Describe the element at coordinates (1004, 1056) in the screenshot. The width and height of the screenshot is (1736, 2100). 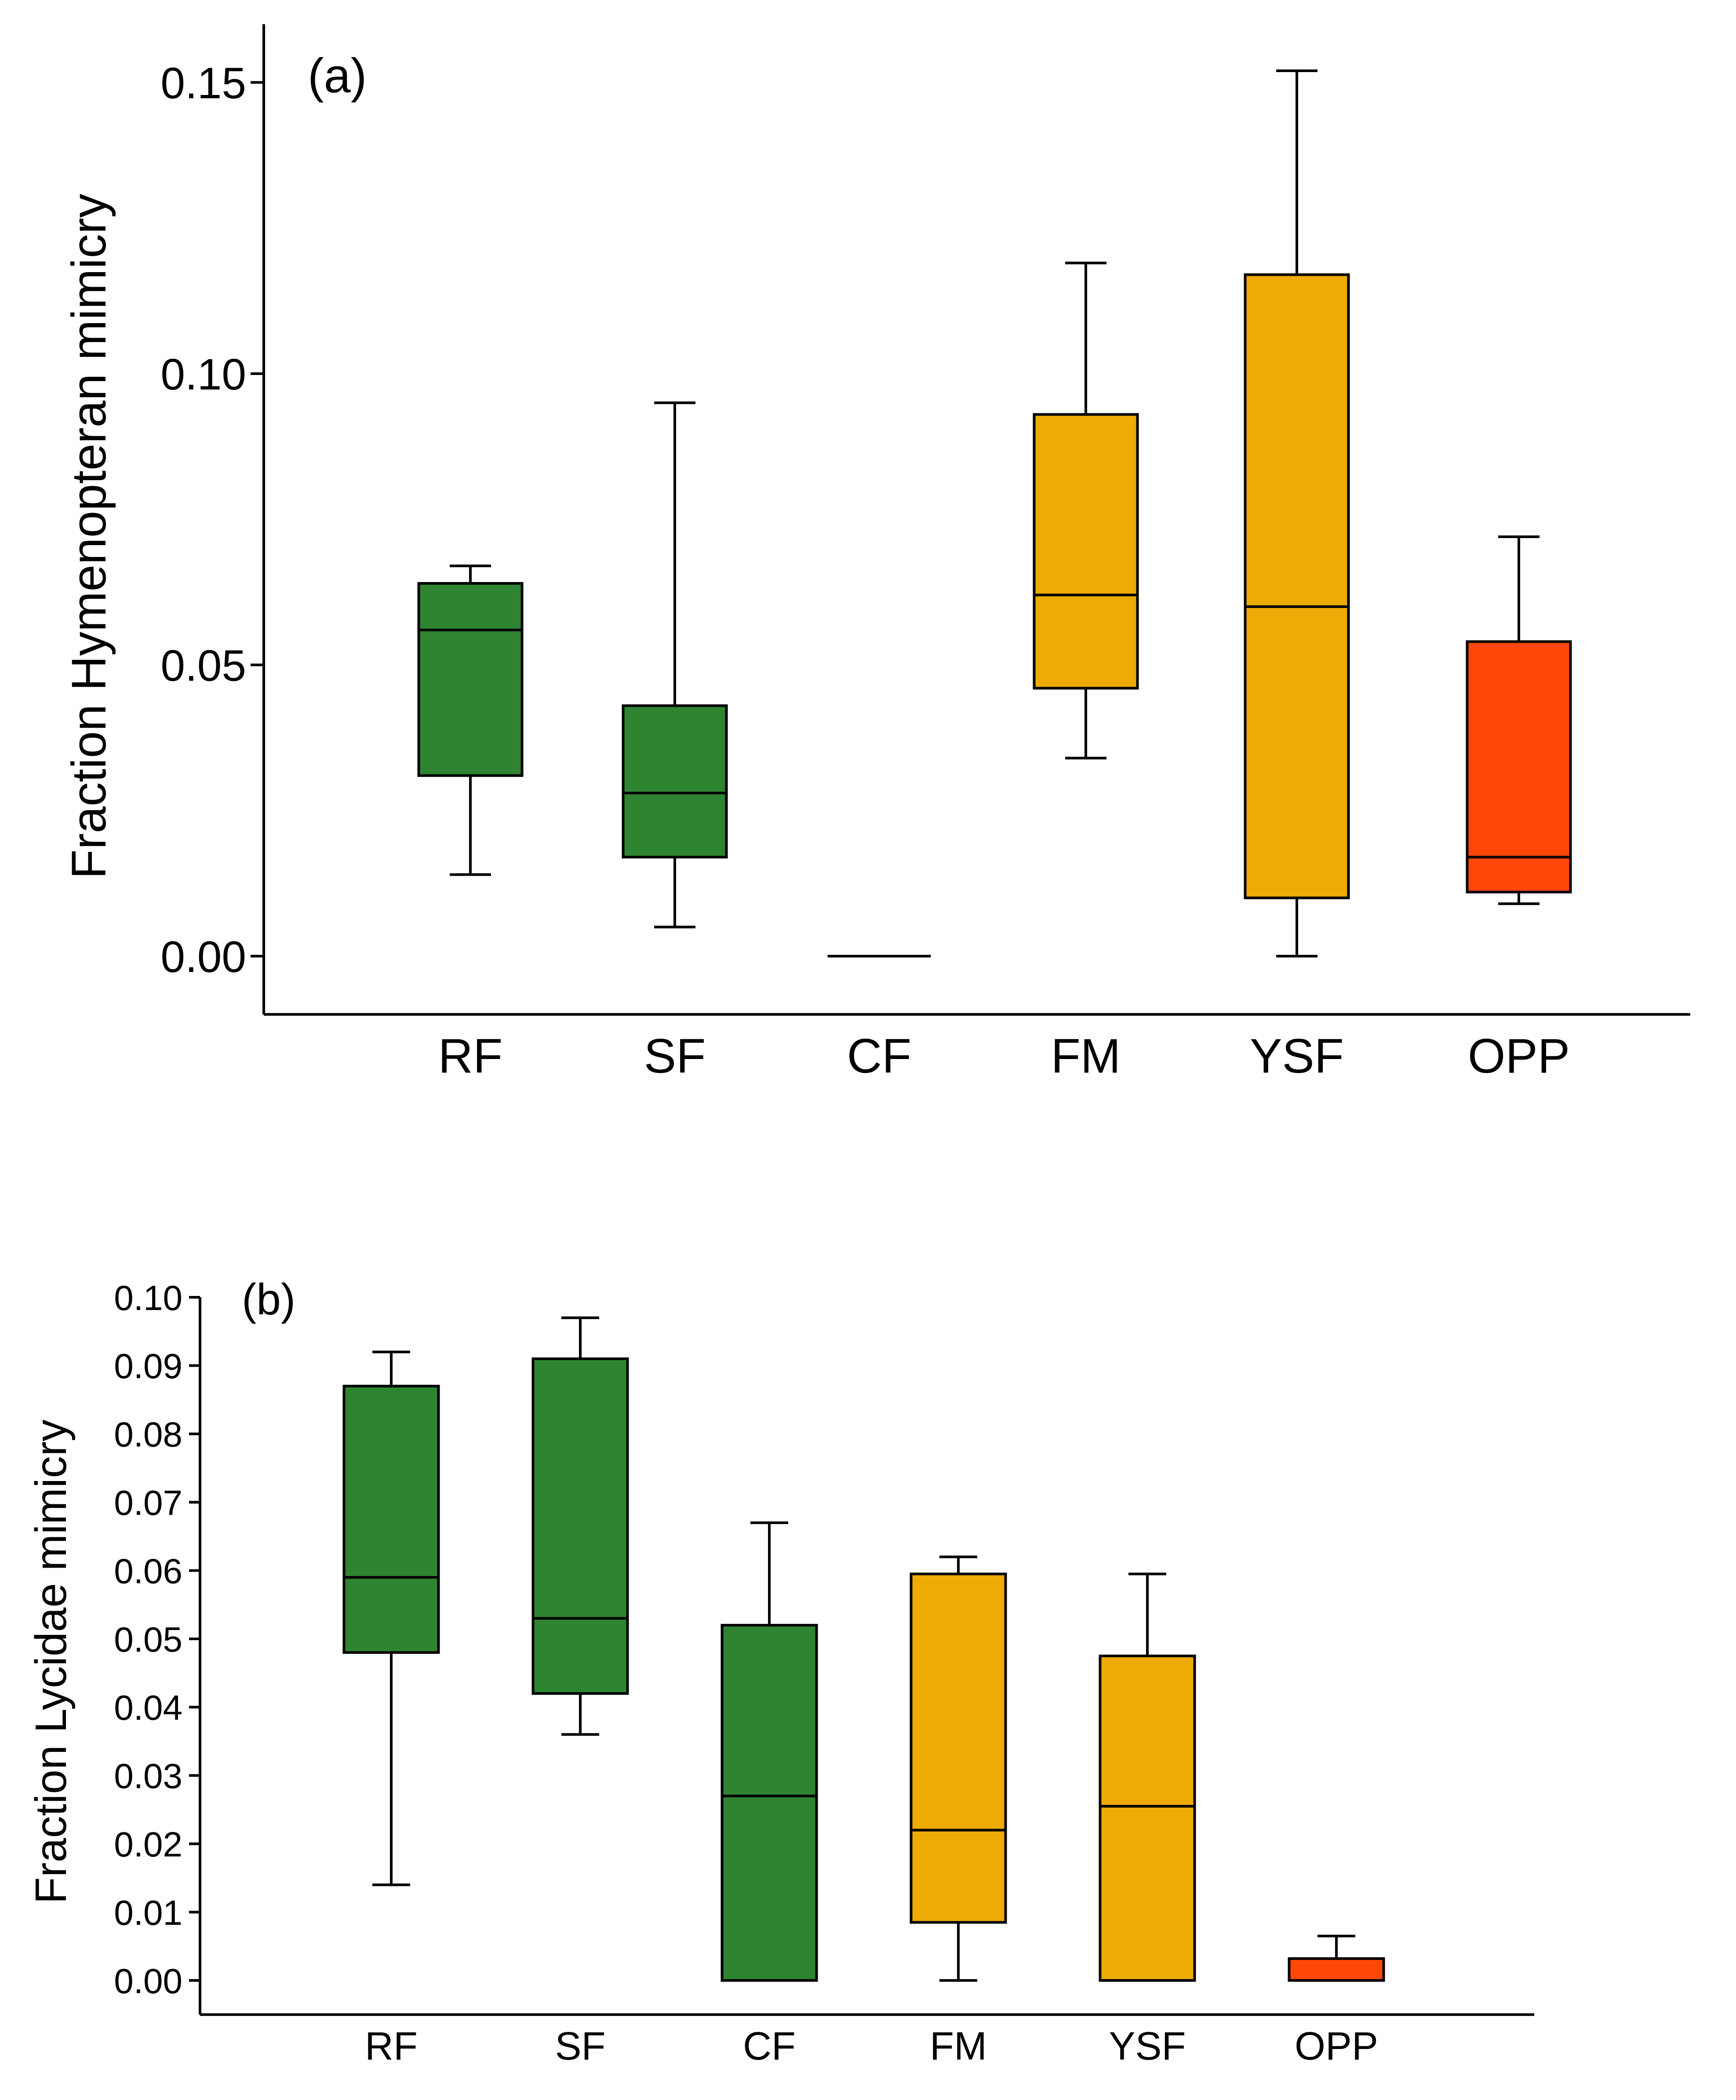
I see `panel-a-x-tick-labels: RF SF CF FM YSF OPP` at that location.